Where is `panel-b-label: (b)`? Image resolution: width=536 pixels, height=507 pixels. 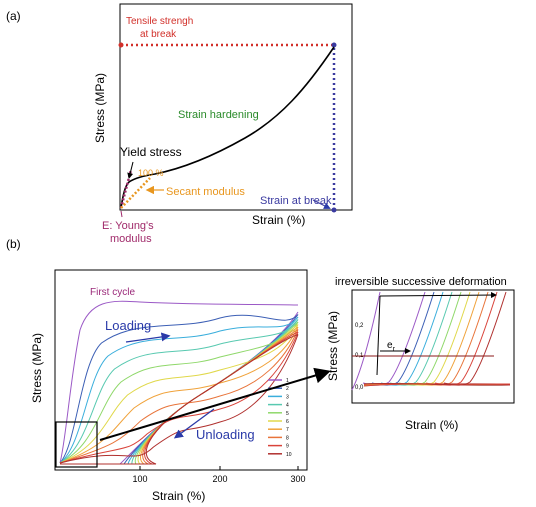
panel-b-label: (b) is located at coordinates (13, 244).